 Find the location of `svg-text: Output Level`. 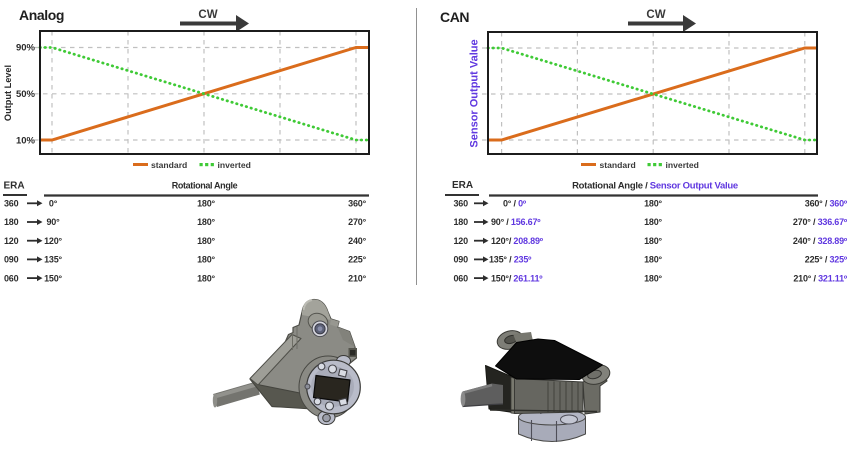

svg-text: Output Level is located at coordinates (8, 93).